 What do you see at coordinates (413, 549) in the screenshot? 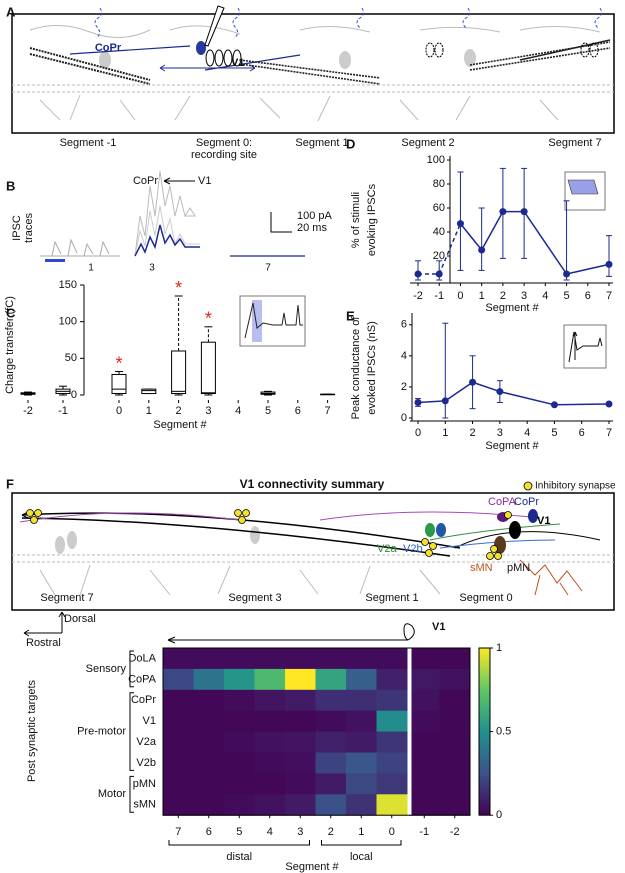
I see `cell-label: V2b` at bounding box center [413, 549].